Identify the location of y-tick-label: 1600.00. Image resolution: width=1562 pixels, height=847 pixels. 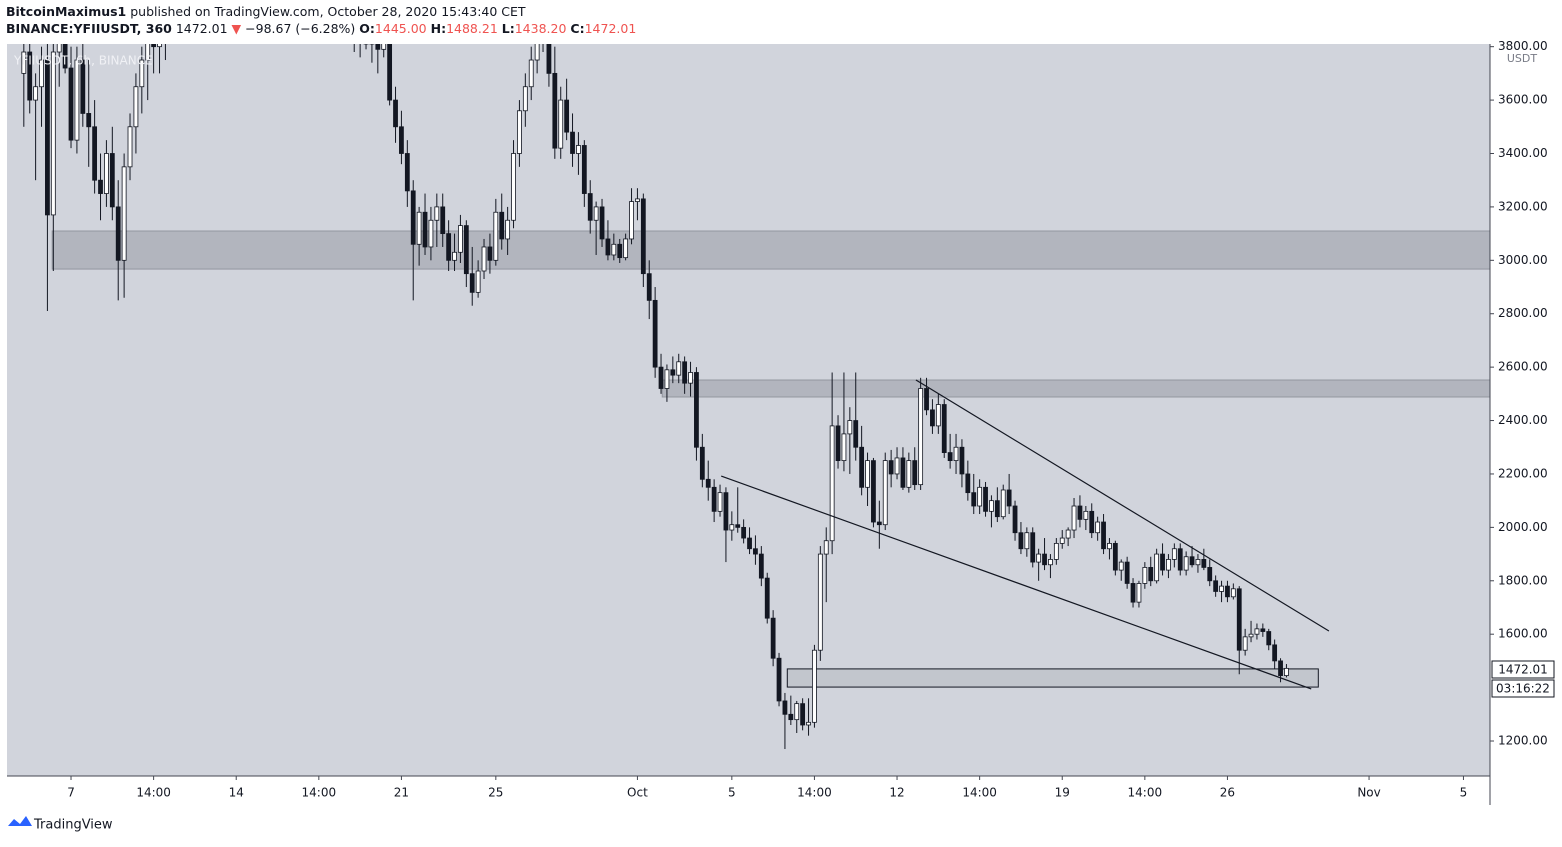
(1523, 634).